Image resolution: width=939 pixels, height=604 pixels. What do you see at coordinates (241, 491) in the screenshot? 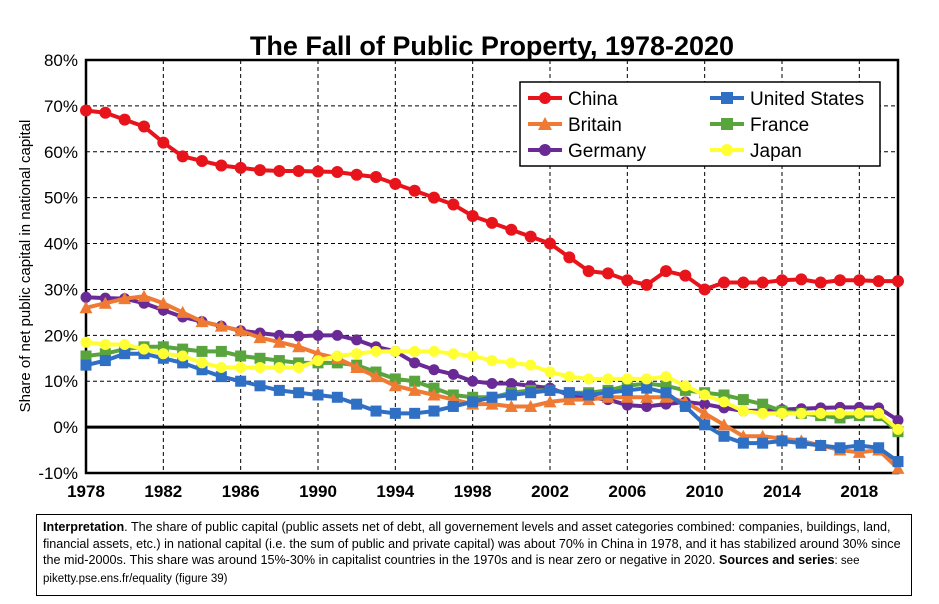
I see `x-tick-label: 1986` at bounding box center [241, 491].